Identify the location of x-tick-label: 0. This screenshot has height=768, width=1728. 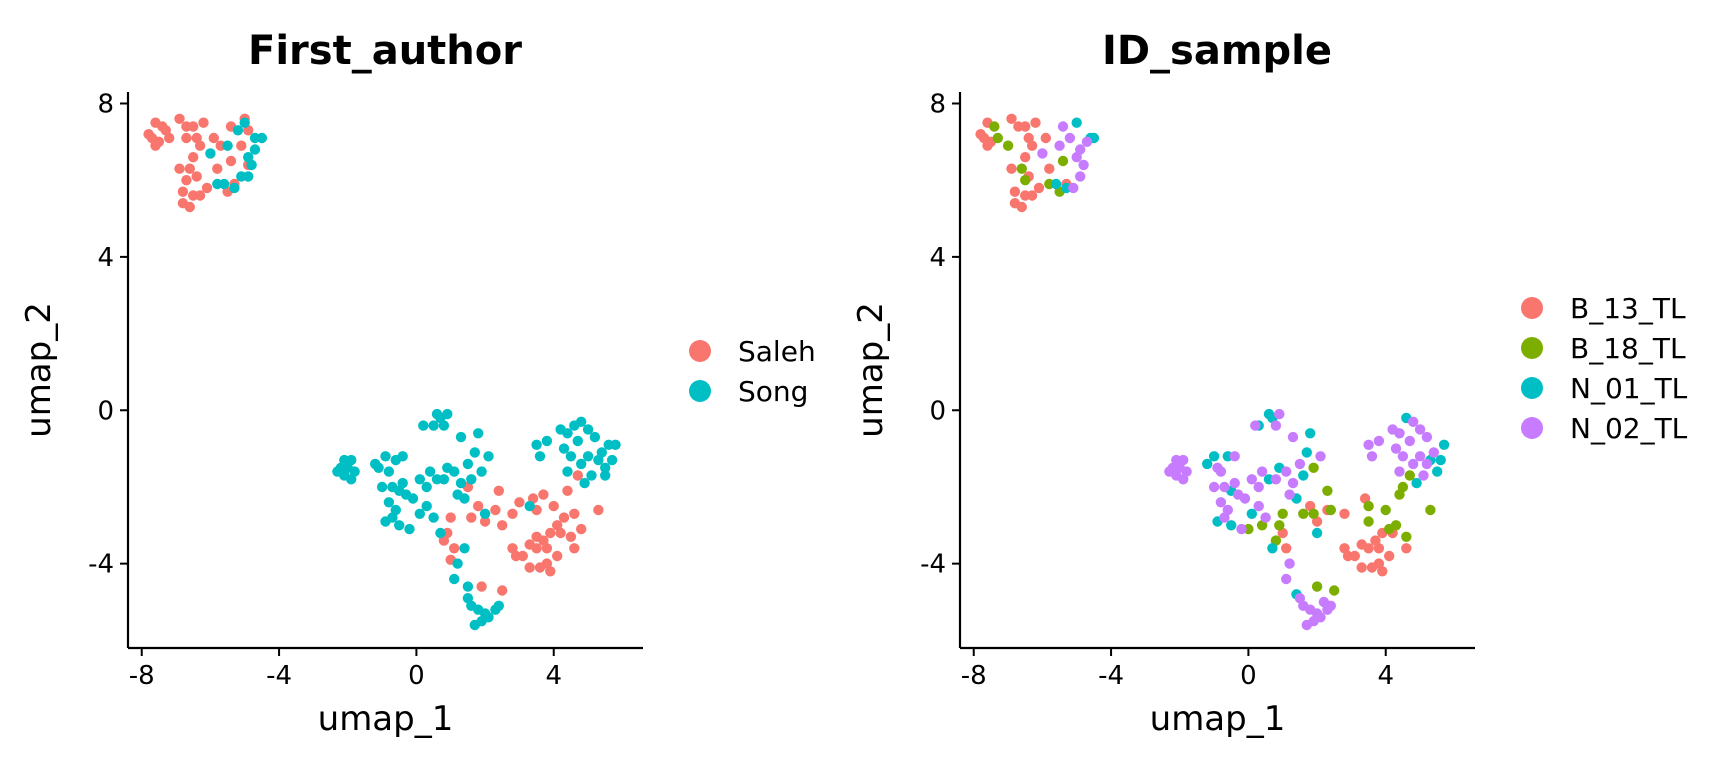
(416, 676).